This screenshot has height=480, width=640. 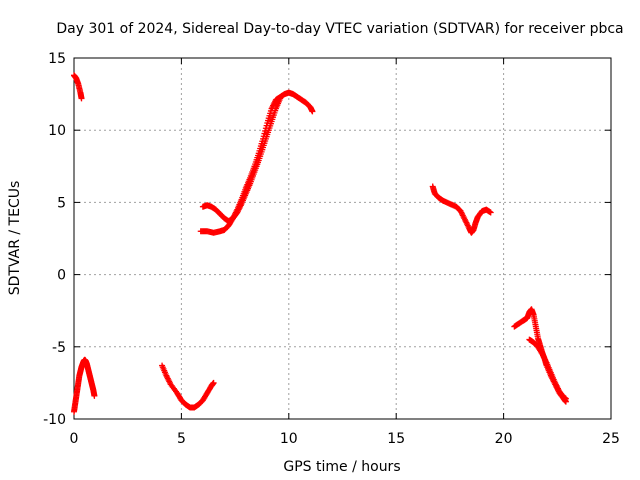 What do you see at coordinates (504, 439) in the screenshot?
I see `x-tick-label: 20` at bounding box center [504, 439].